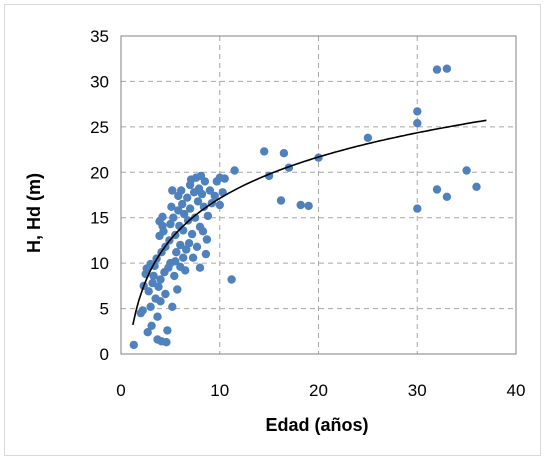  What do you see at coordinates (99, 263) in the screenshot?
I see `y-tick-label: 10` at bounding box center [99, 263].